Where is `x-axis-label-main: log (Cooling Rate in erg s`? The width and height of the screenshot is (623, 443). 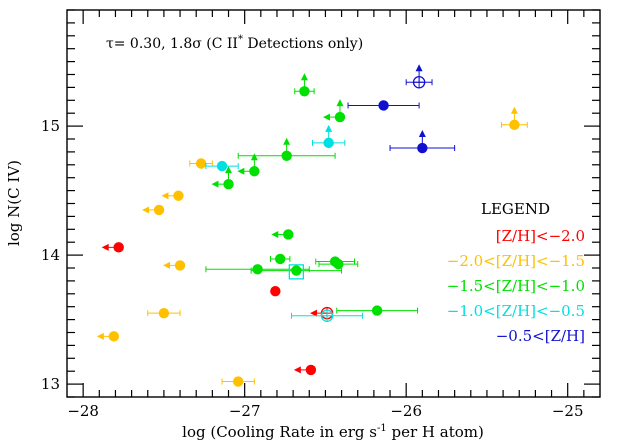 x-axis-label-main: log (Cooling Rate in erg s is located at coordinates (279, 432).